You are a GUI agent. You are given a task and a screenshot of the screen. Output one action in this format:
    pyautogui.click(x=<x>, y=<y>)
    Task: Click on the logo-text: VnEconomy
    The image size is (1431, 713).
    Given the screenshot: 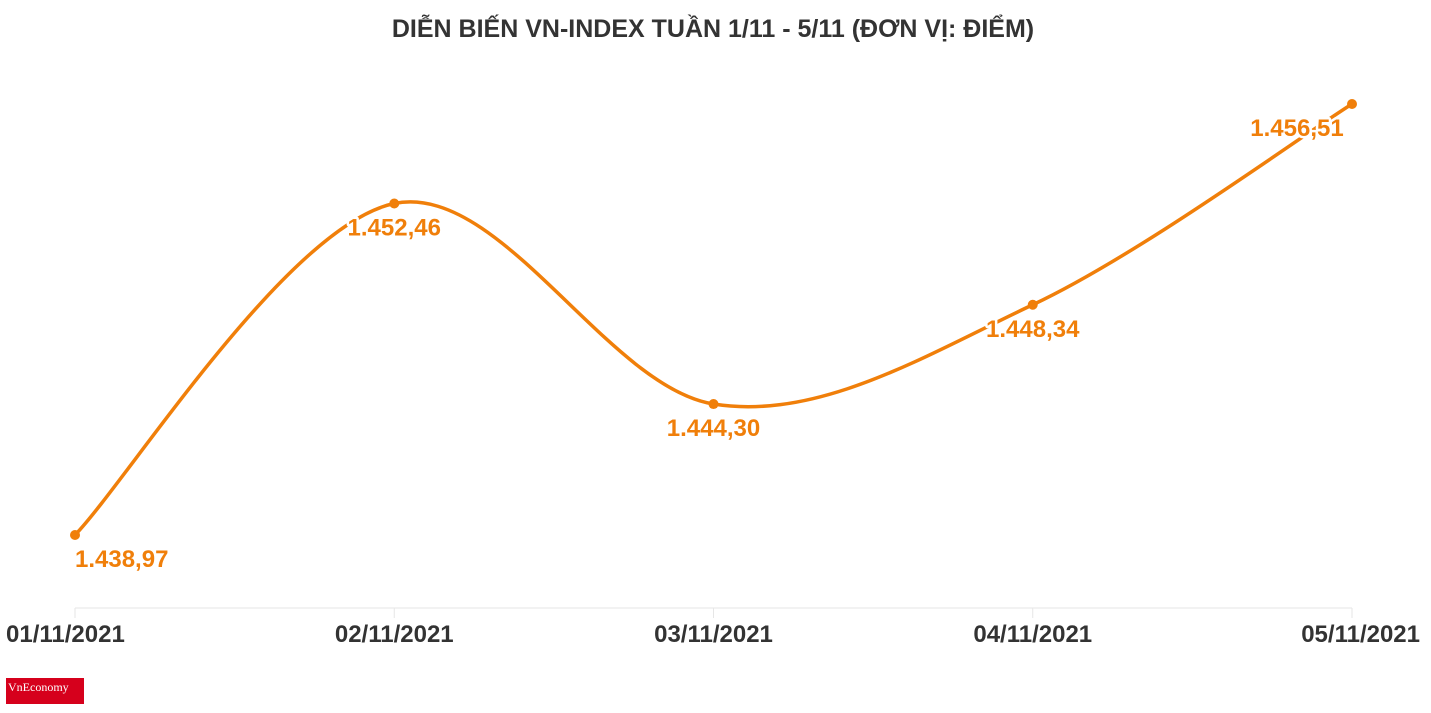 What is the action you would take?
    pyautogui.click(x=38, y=687)
    